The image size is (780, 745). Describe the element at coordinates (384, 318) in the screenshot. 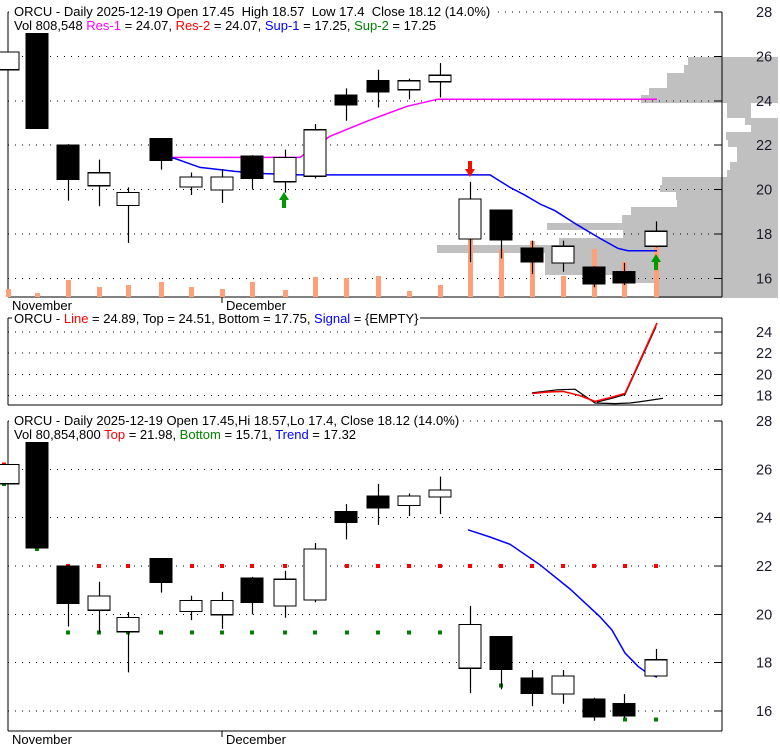

I see `header-segment: = {EMPTY}` at that location.